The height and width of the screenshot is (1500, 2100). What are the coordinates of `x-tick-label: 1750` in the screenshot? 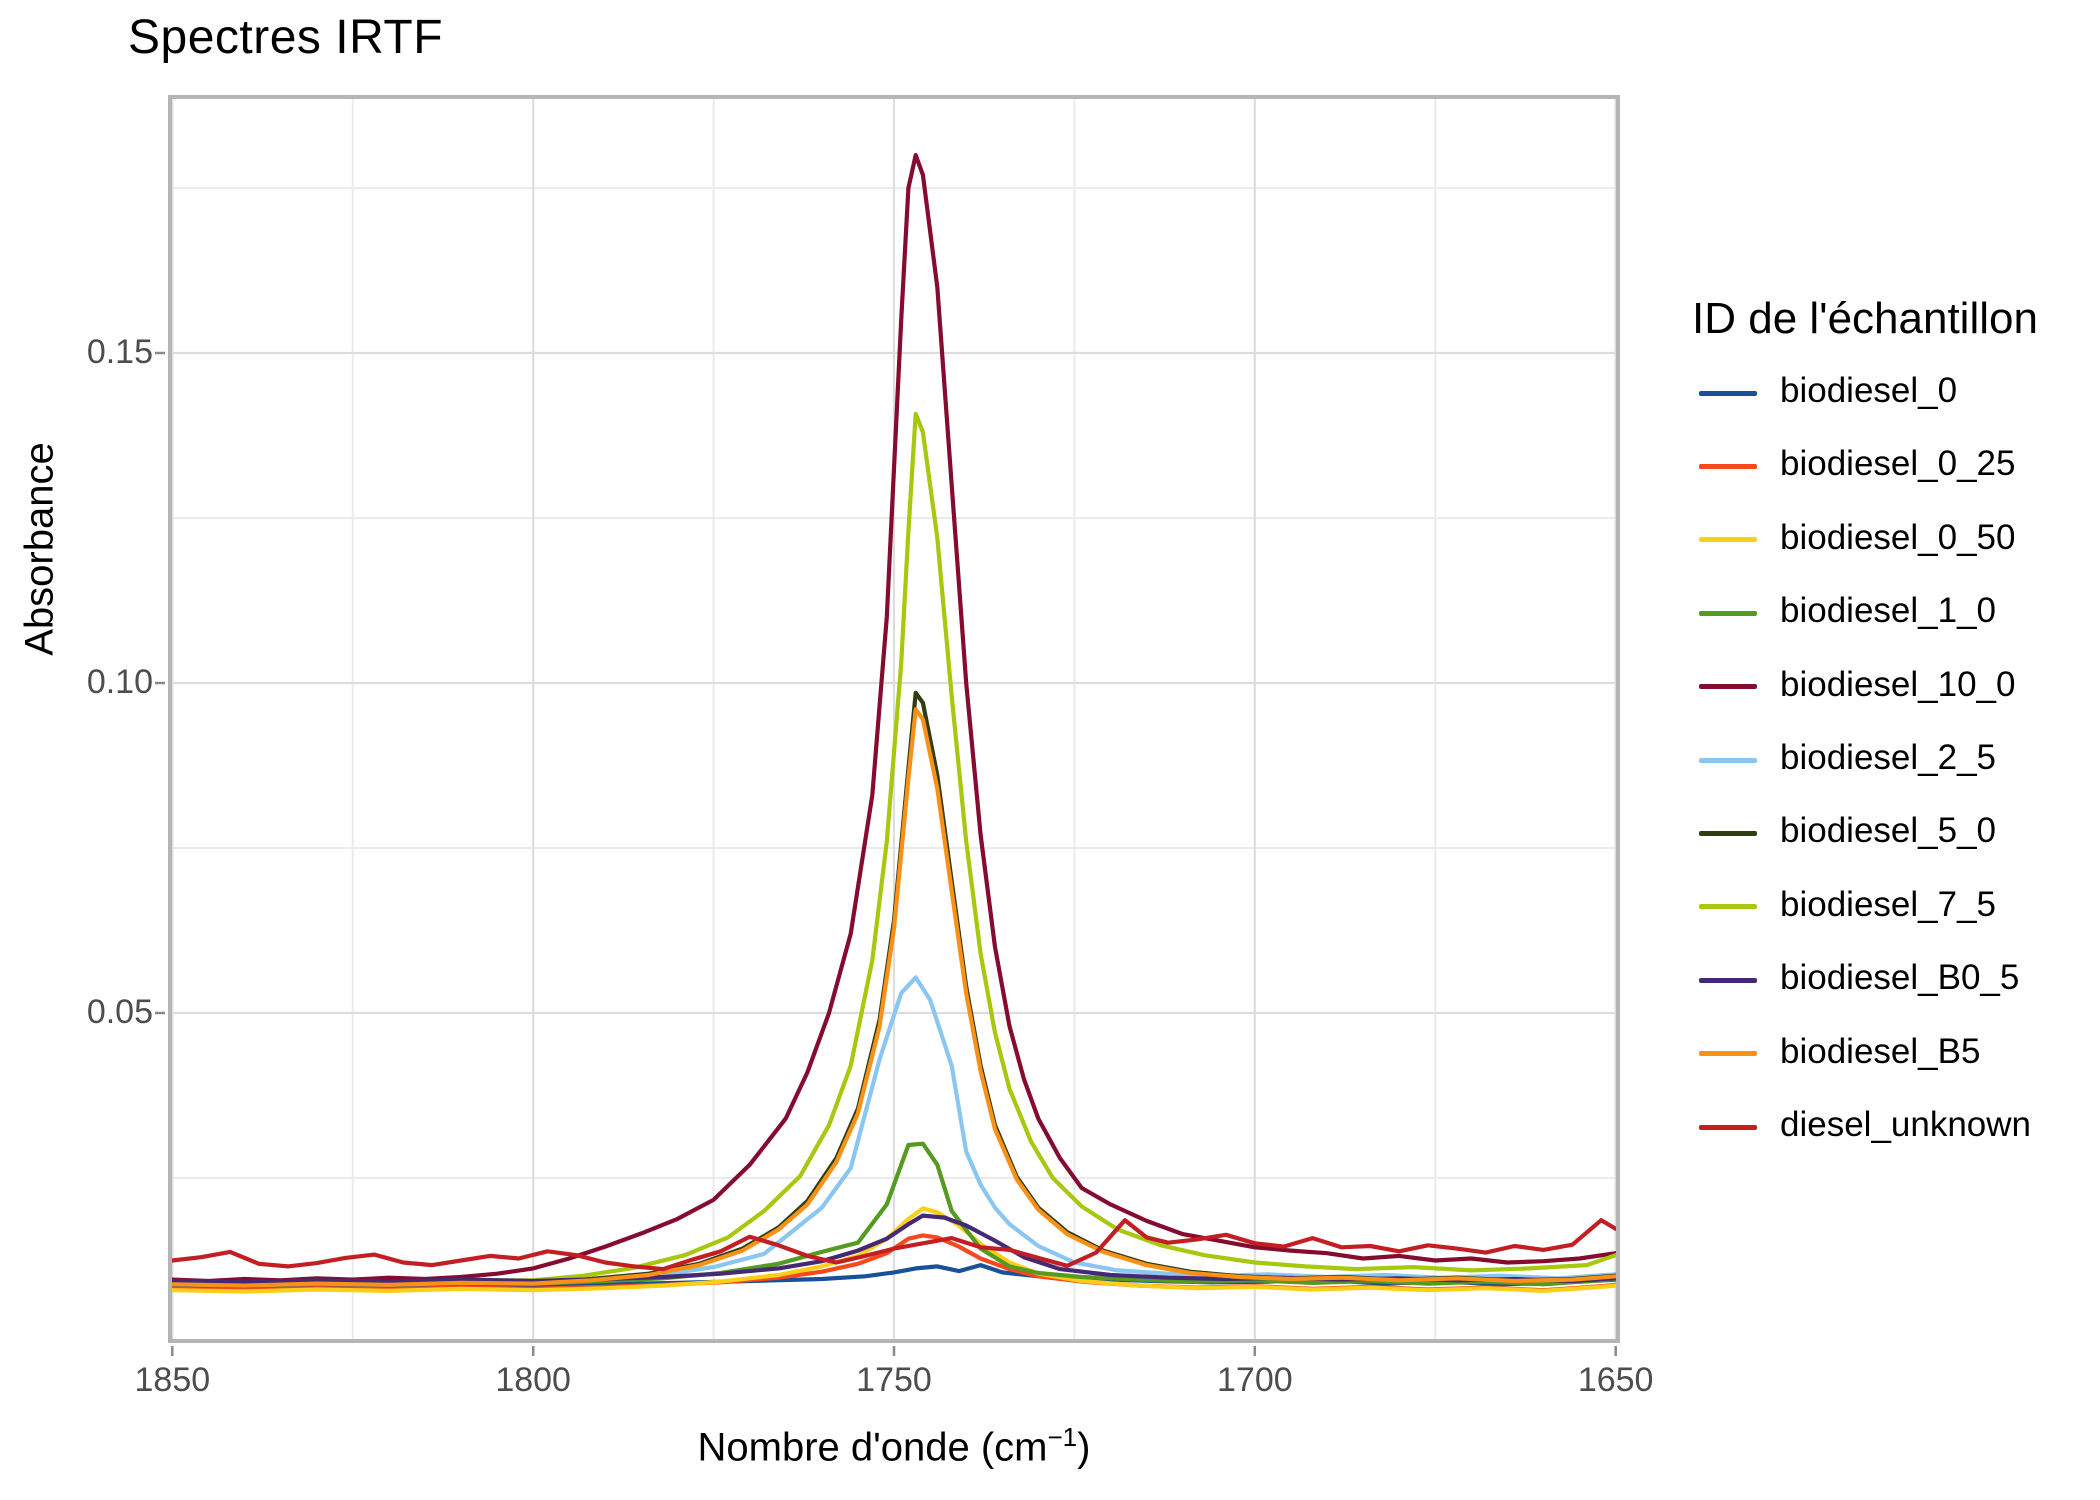 It's located at (894, 1380).